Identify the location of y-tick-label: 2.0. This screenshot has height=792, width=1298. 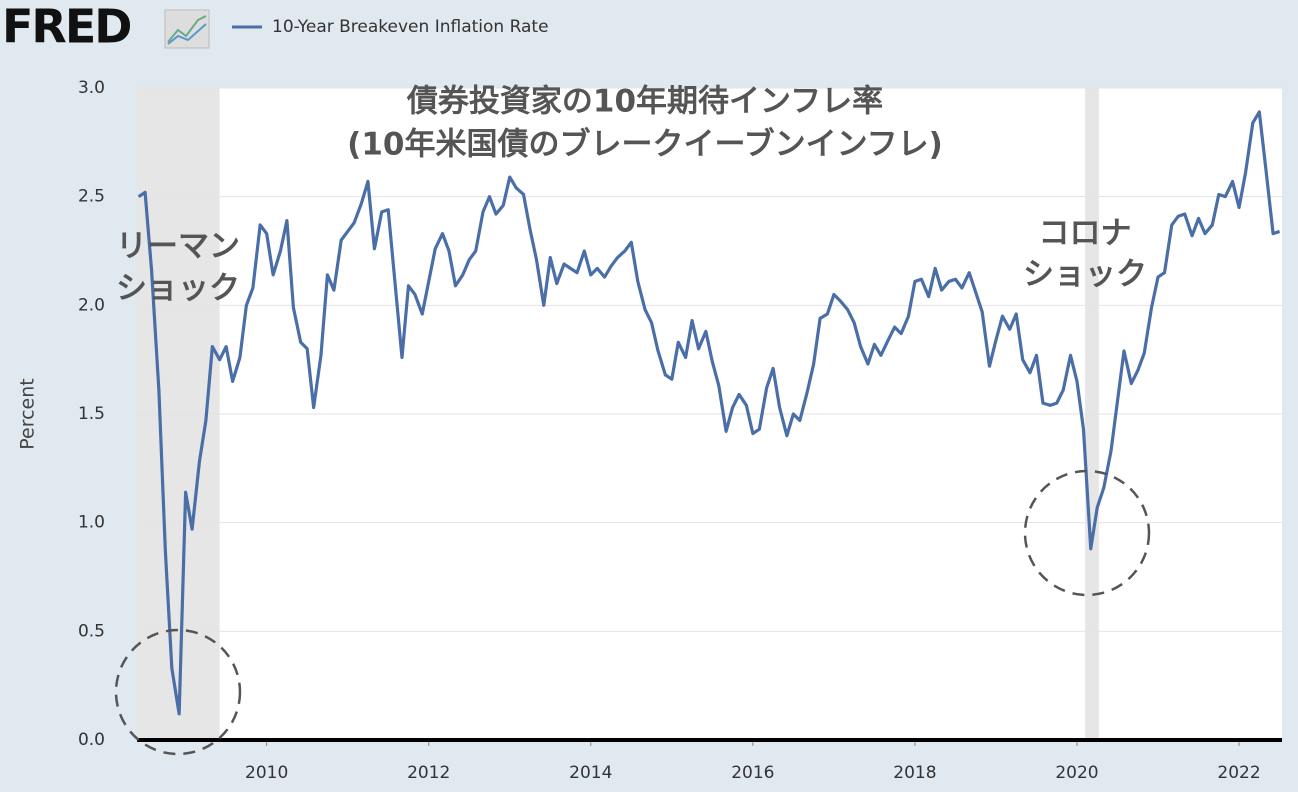
(91, 305).